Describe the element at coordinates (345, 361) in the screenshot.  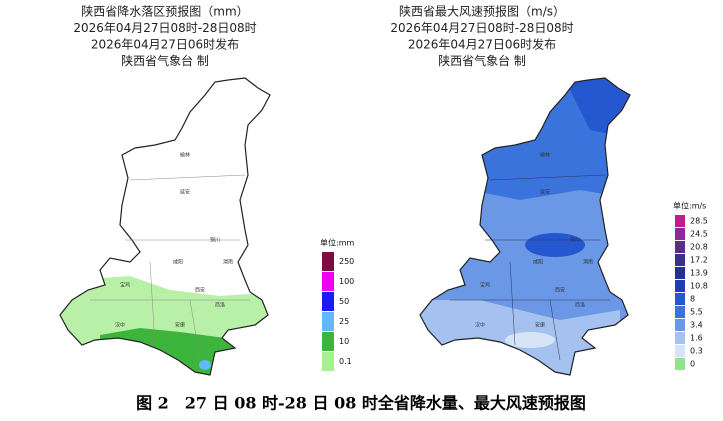
I see `legend-label: 0.1` at that location.